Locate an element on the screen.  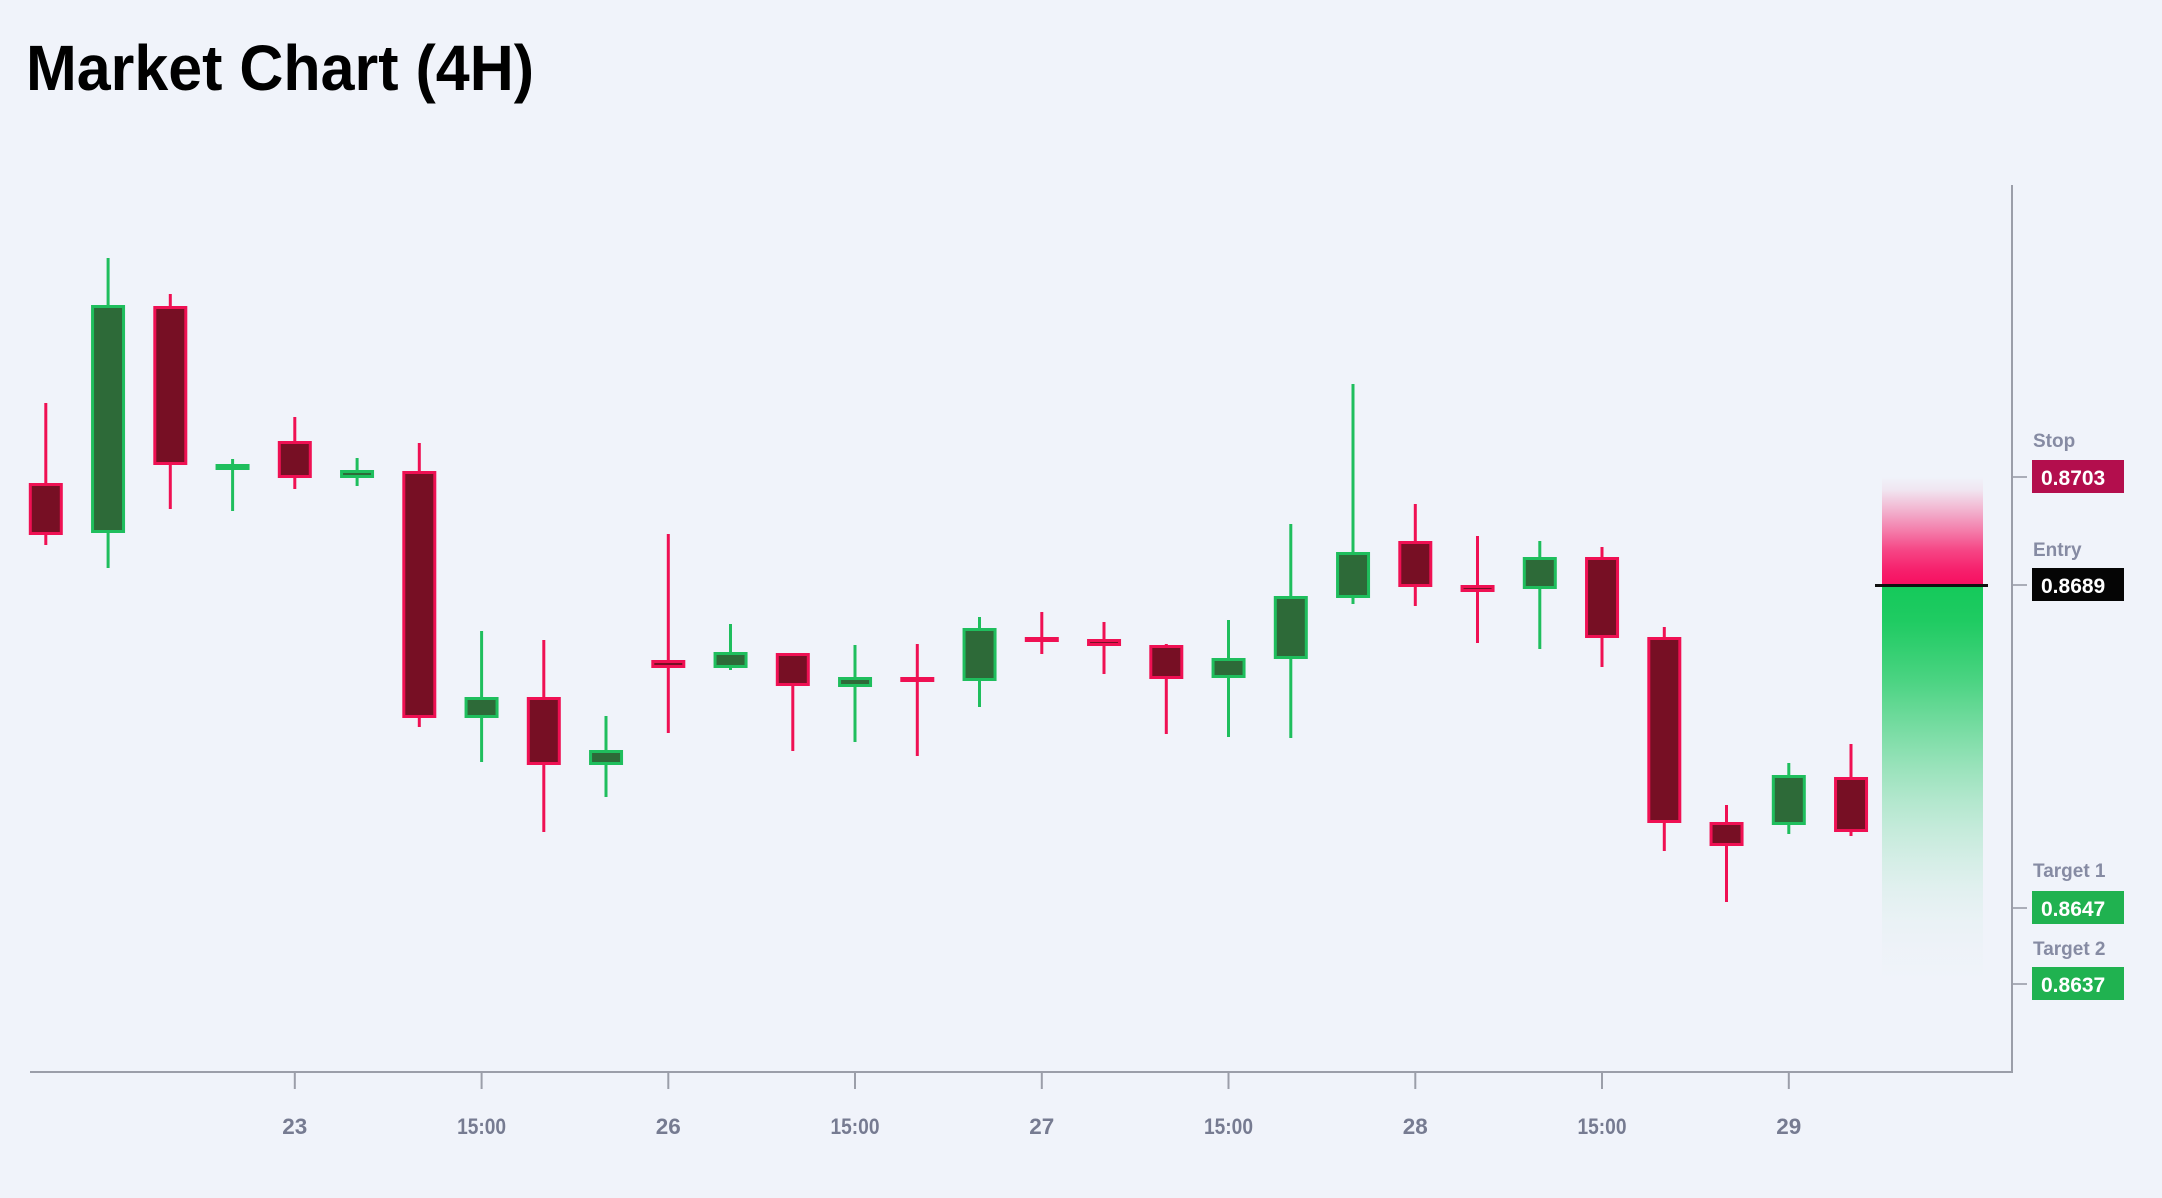
svg-text: Market Chart (4H) is located at coordinates (280, 68).